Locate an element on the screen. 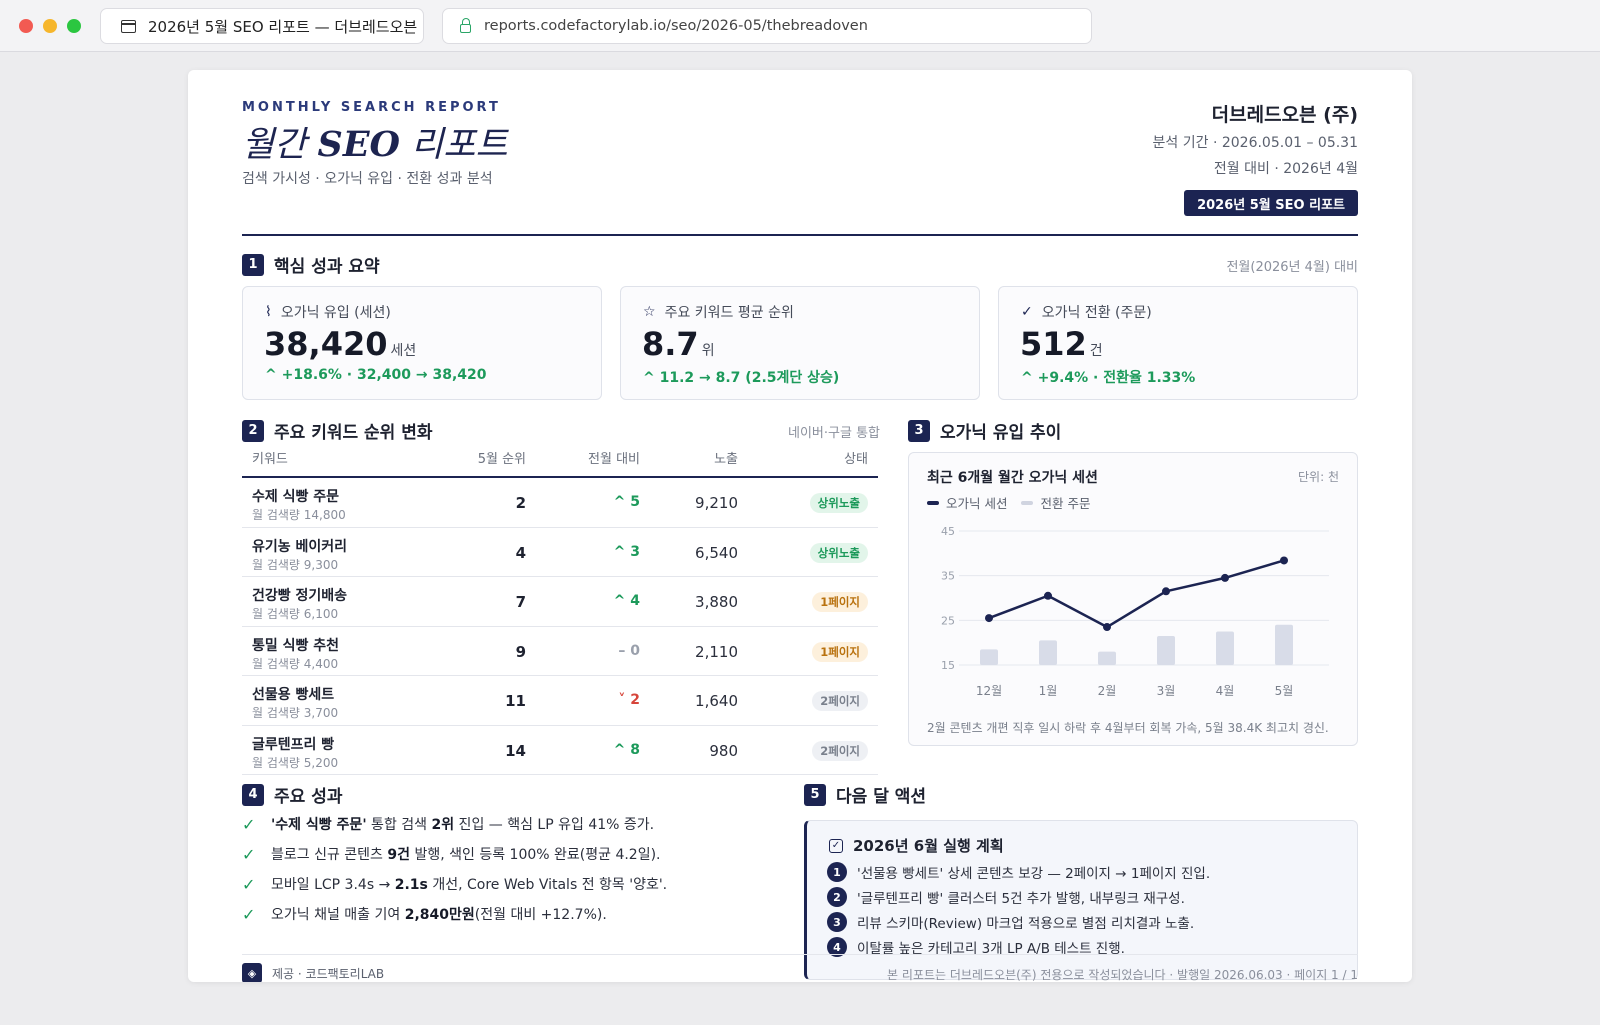 This screenshot has height=1025, width=1600. keyword-volume: 월 검색량 9,300 is located at coordinates (295, 564).